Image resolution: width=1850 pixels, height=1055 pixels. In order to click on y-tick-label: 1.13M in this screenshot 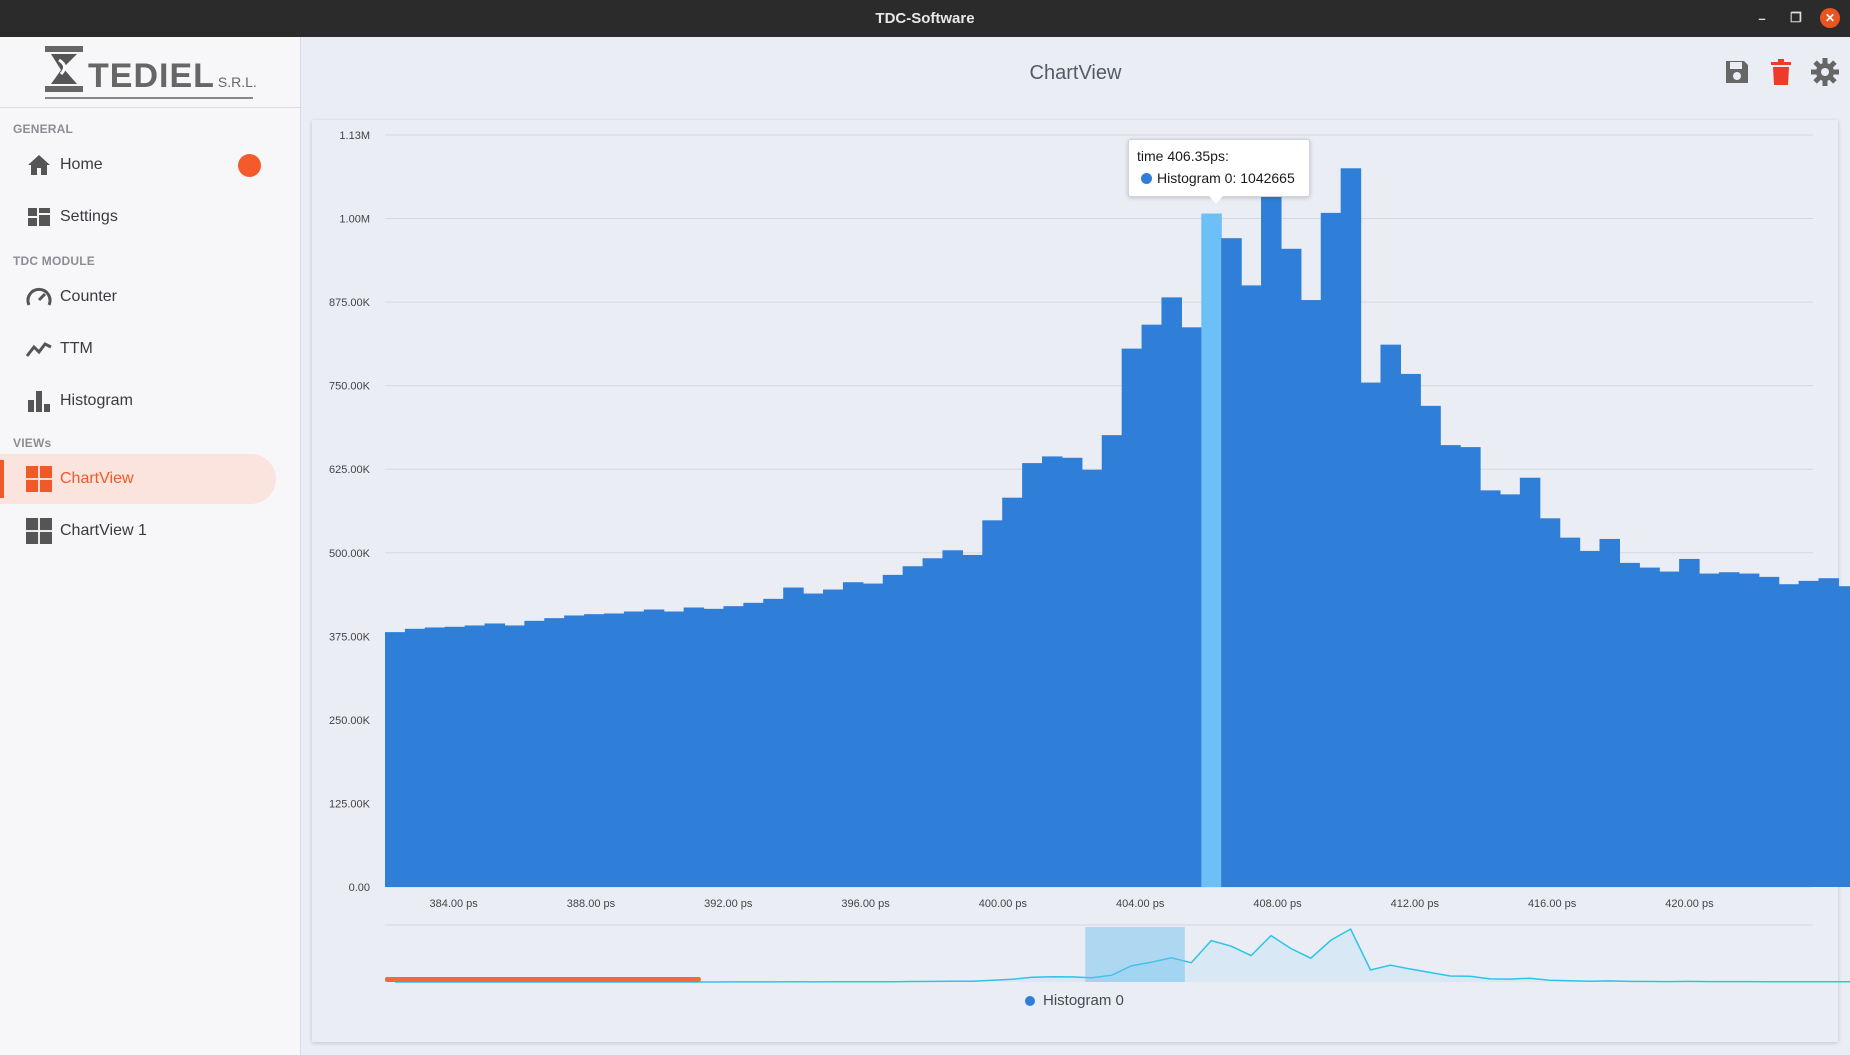, I will do `click(354, 136)`.